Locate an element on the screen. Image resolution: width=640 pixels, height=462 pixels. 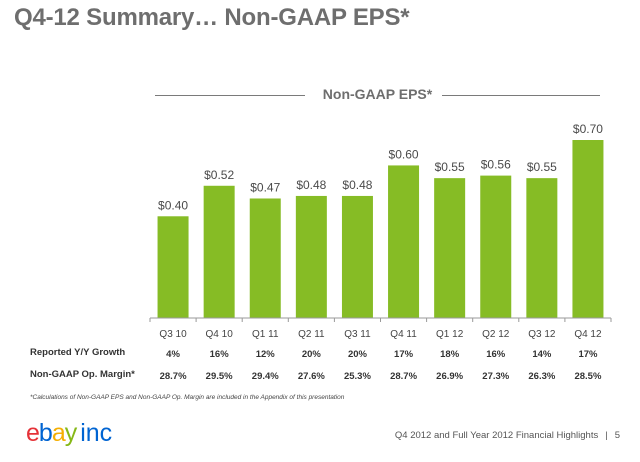
page-number: 5 is located at coordinates (617, 435).